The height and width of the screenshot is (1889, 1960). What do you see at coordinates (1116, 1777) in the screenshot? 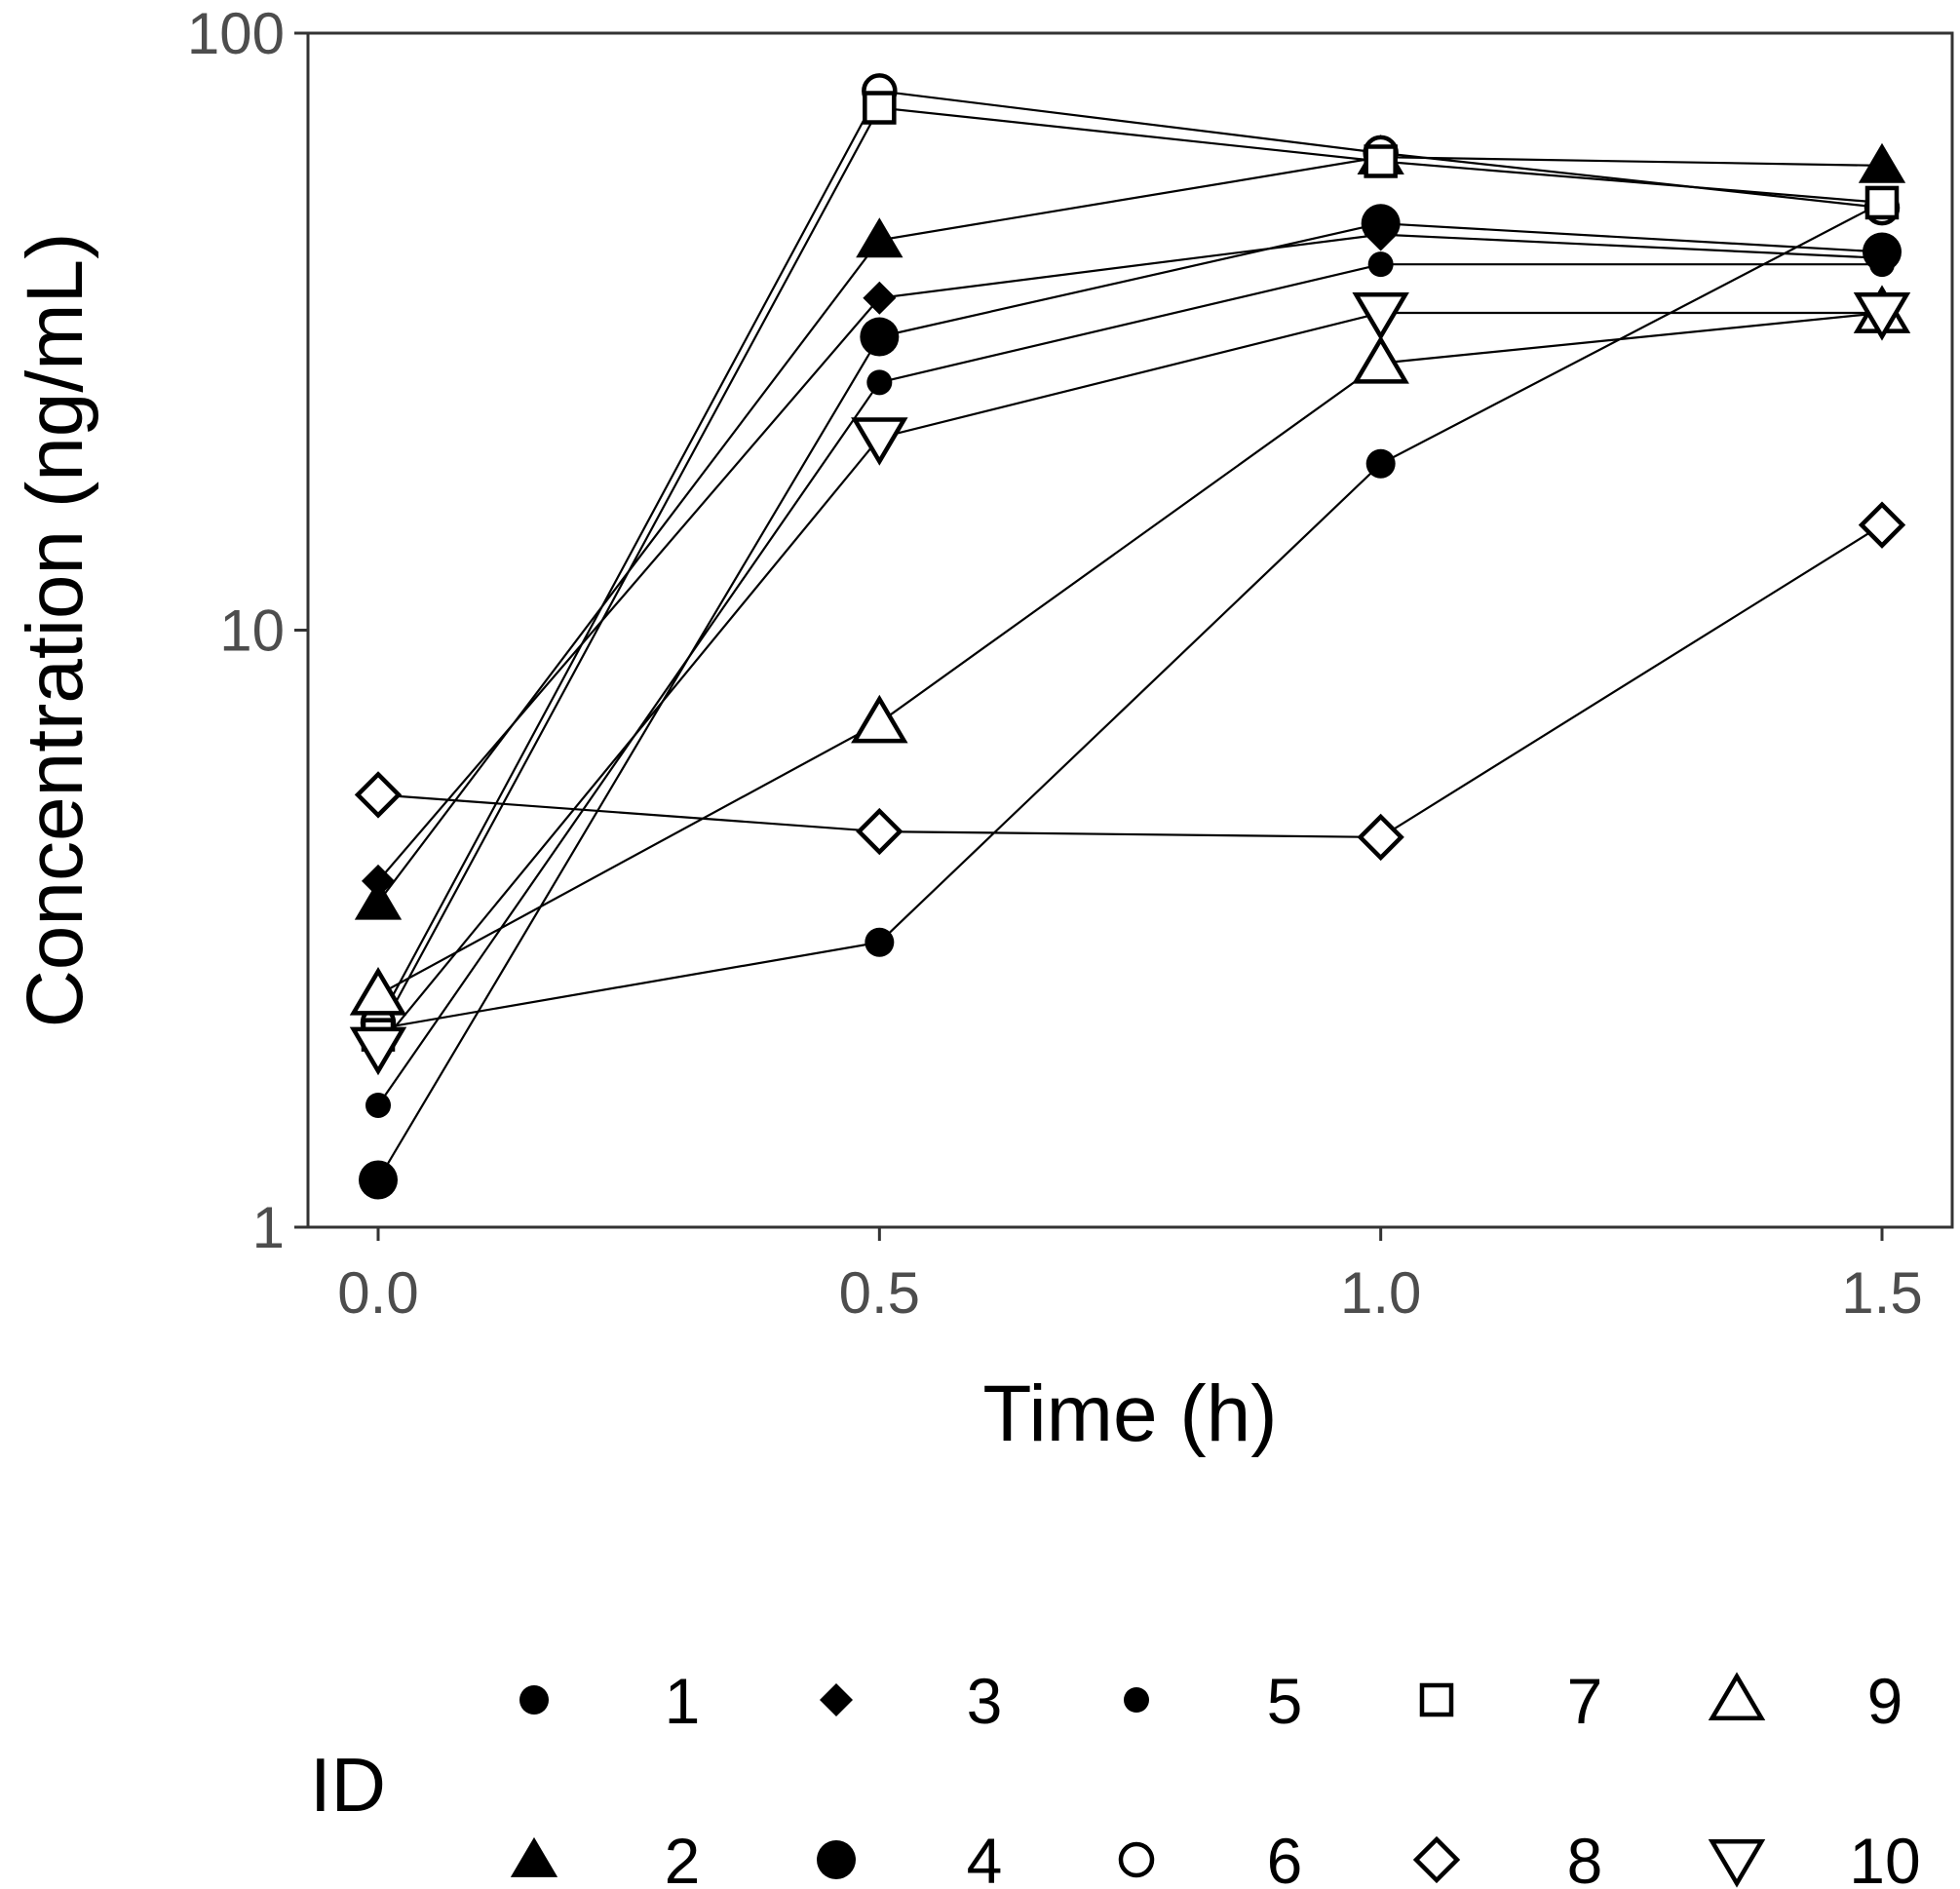
I see `legend: ID 1 2 3 4 5 6 7 8 9 10` at bounding box center [1116, 1777].